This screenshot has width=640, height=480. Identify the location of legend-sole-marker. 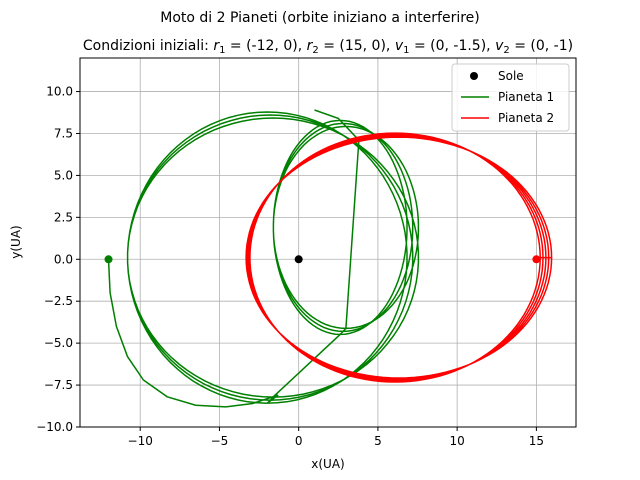
(474, 76).